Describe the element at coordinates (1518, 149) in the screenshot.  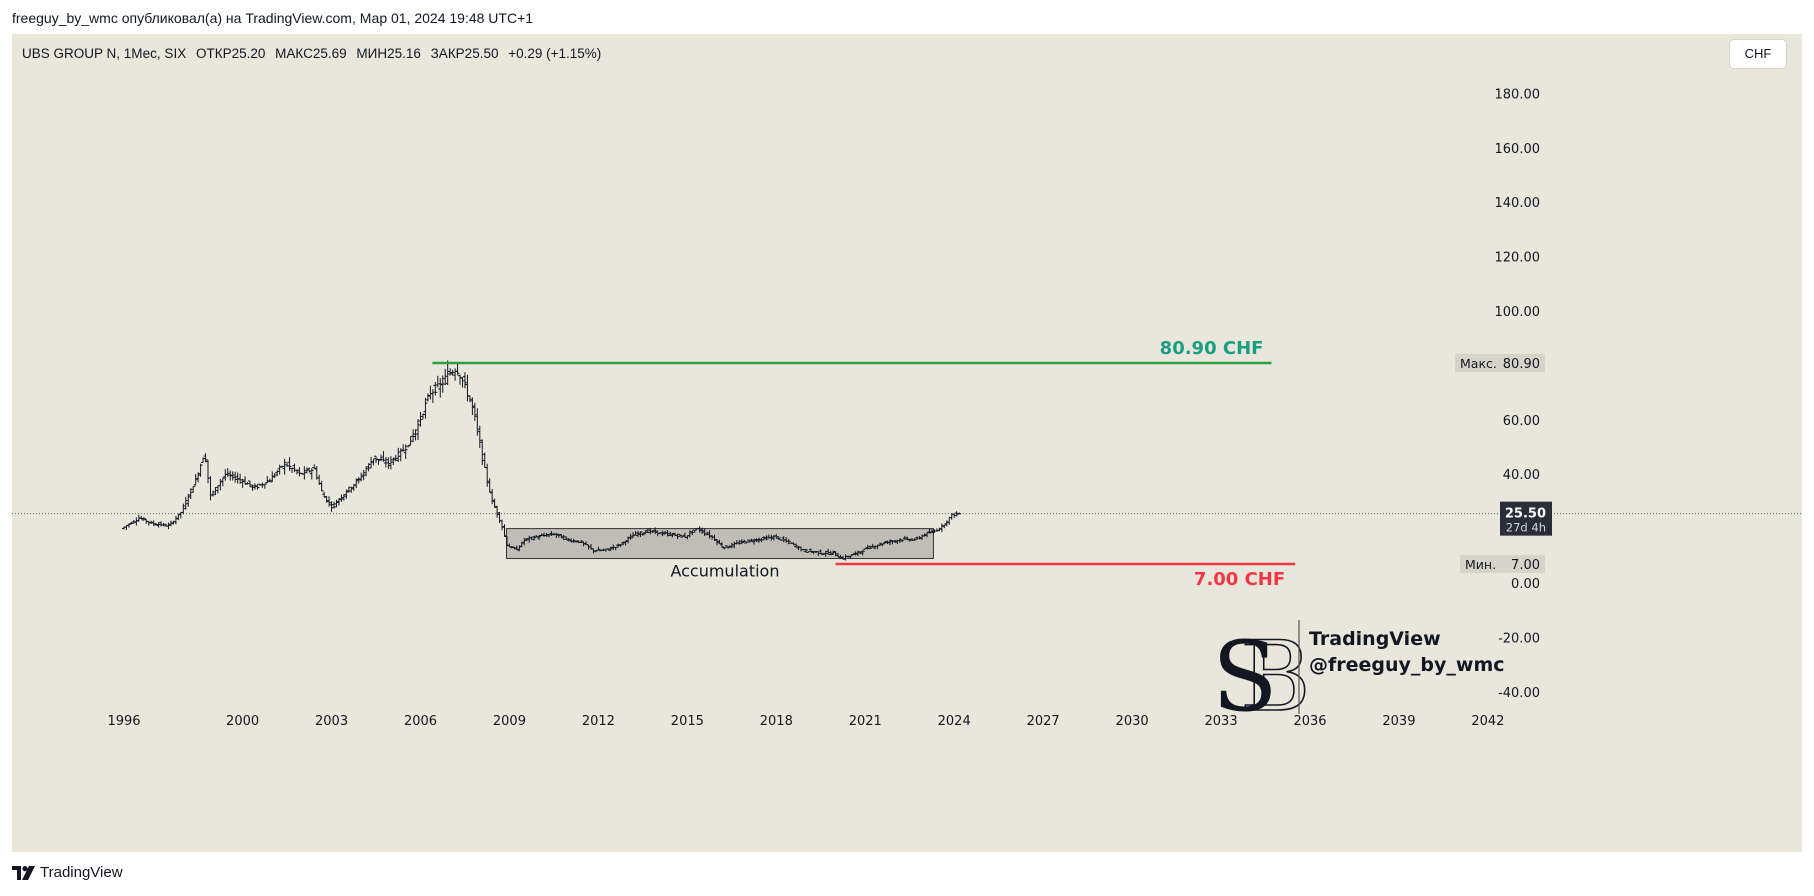
I see `y-tick-label: 160.00` at that location.